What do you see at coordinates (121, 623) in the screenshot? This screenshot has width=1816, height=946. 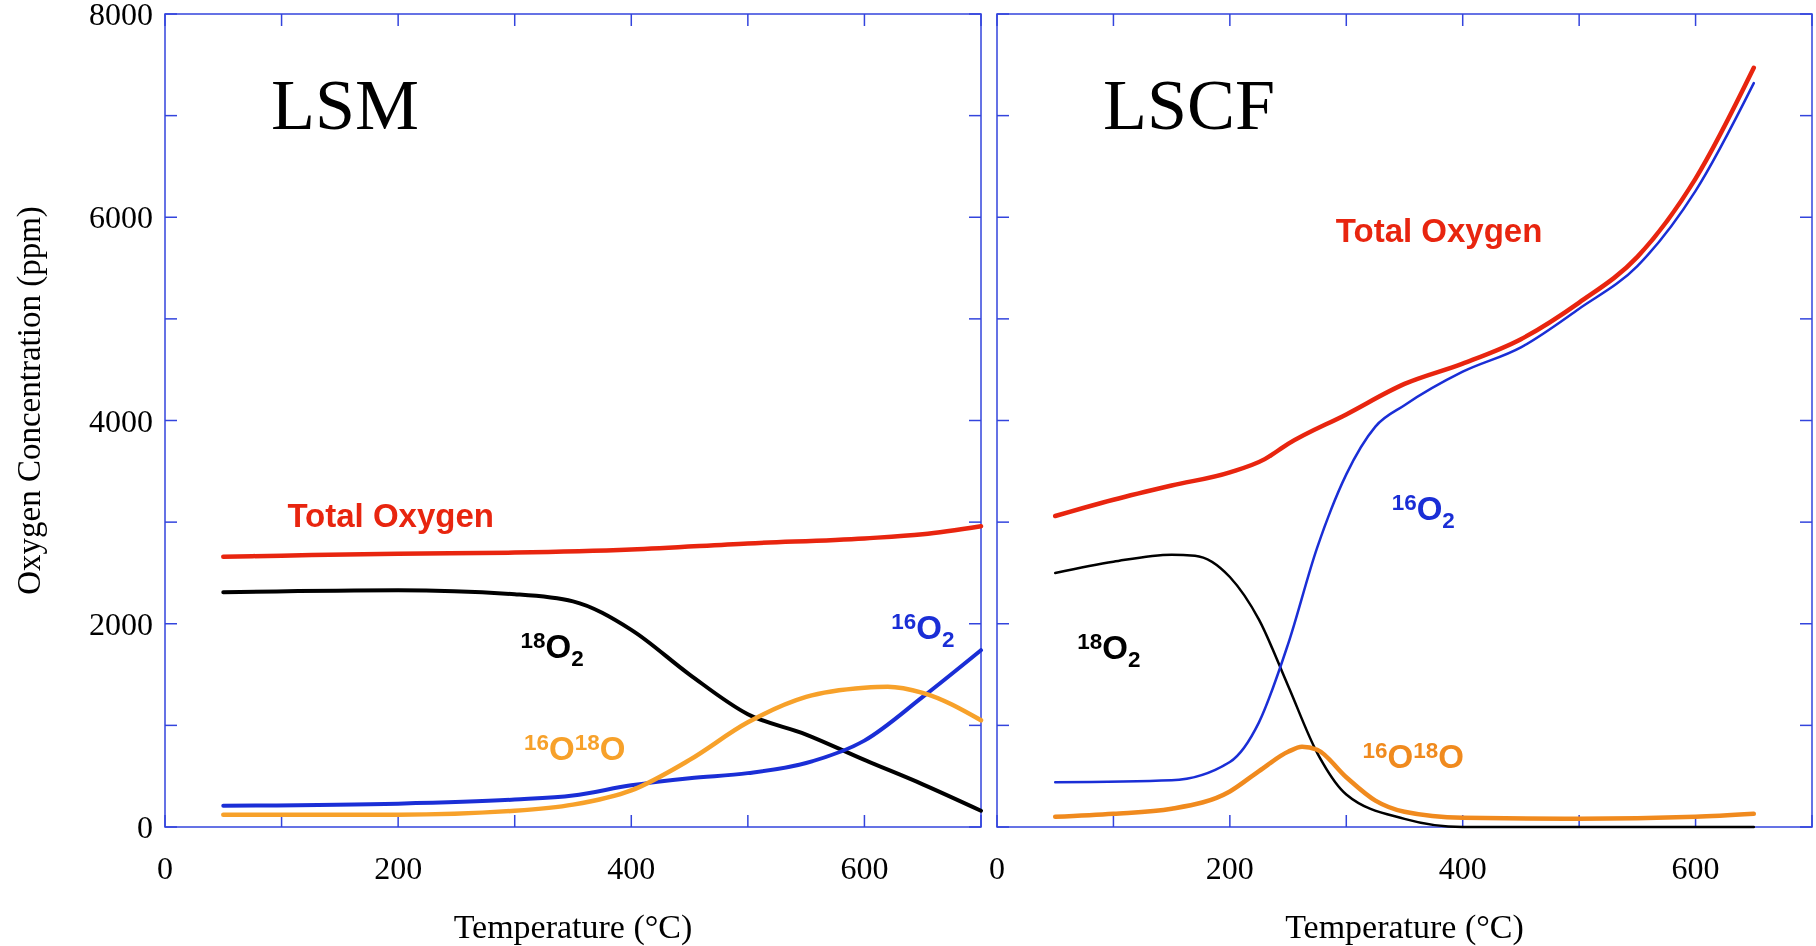 I see `y-tick-label: 2000` at bounding box center [121, 623].